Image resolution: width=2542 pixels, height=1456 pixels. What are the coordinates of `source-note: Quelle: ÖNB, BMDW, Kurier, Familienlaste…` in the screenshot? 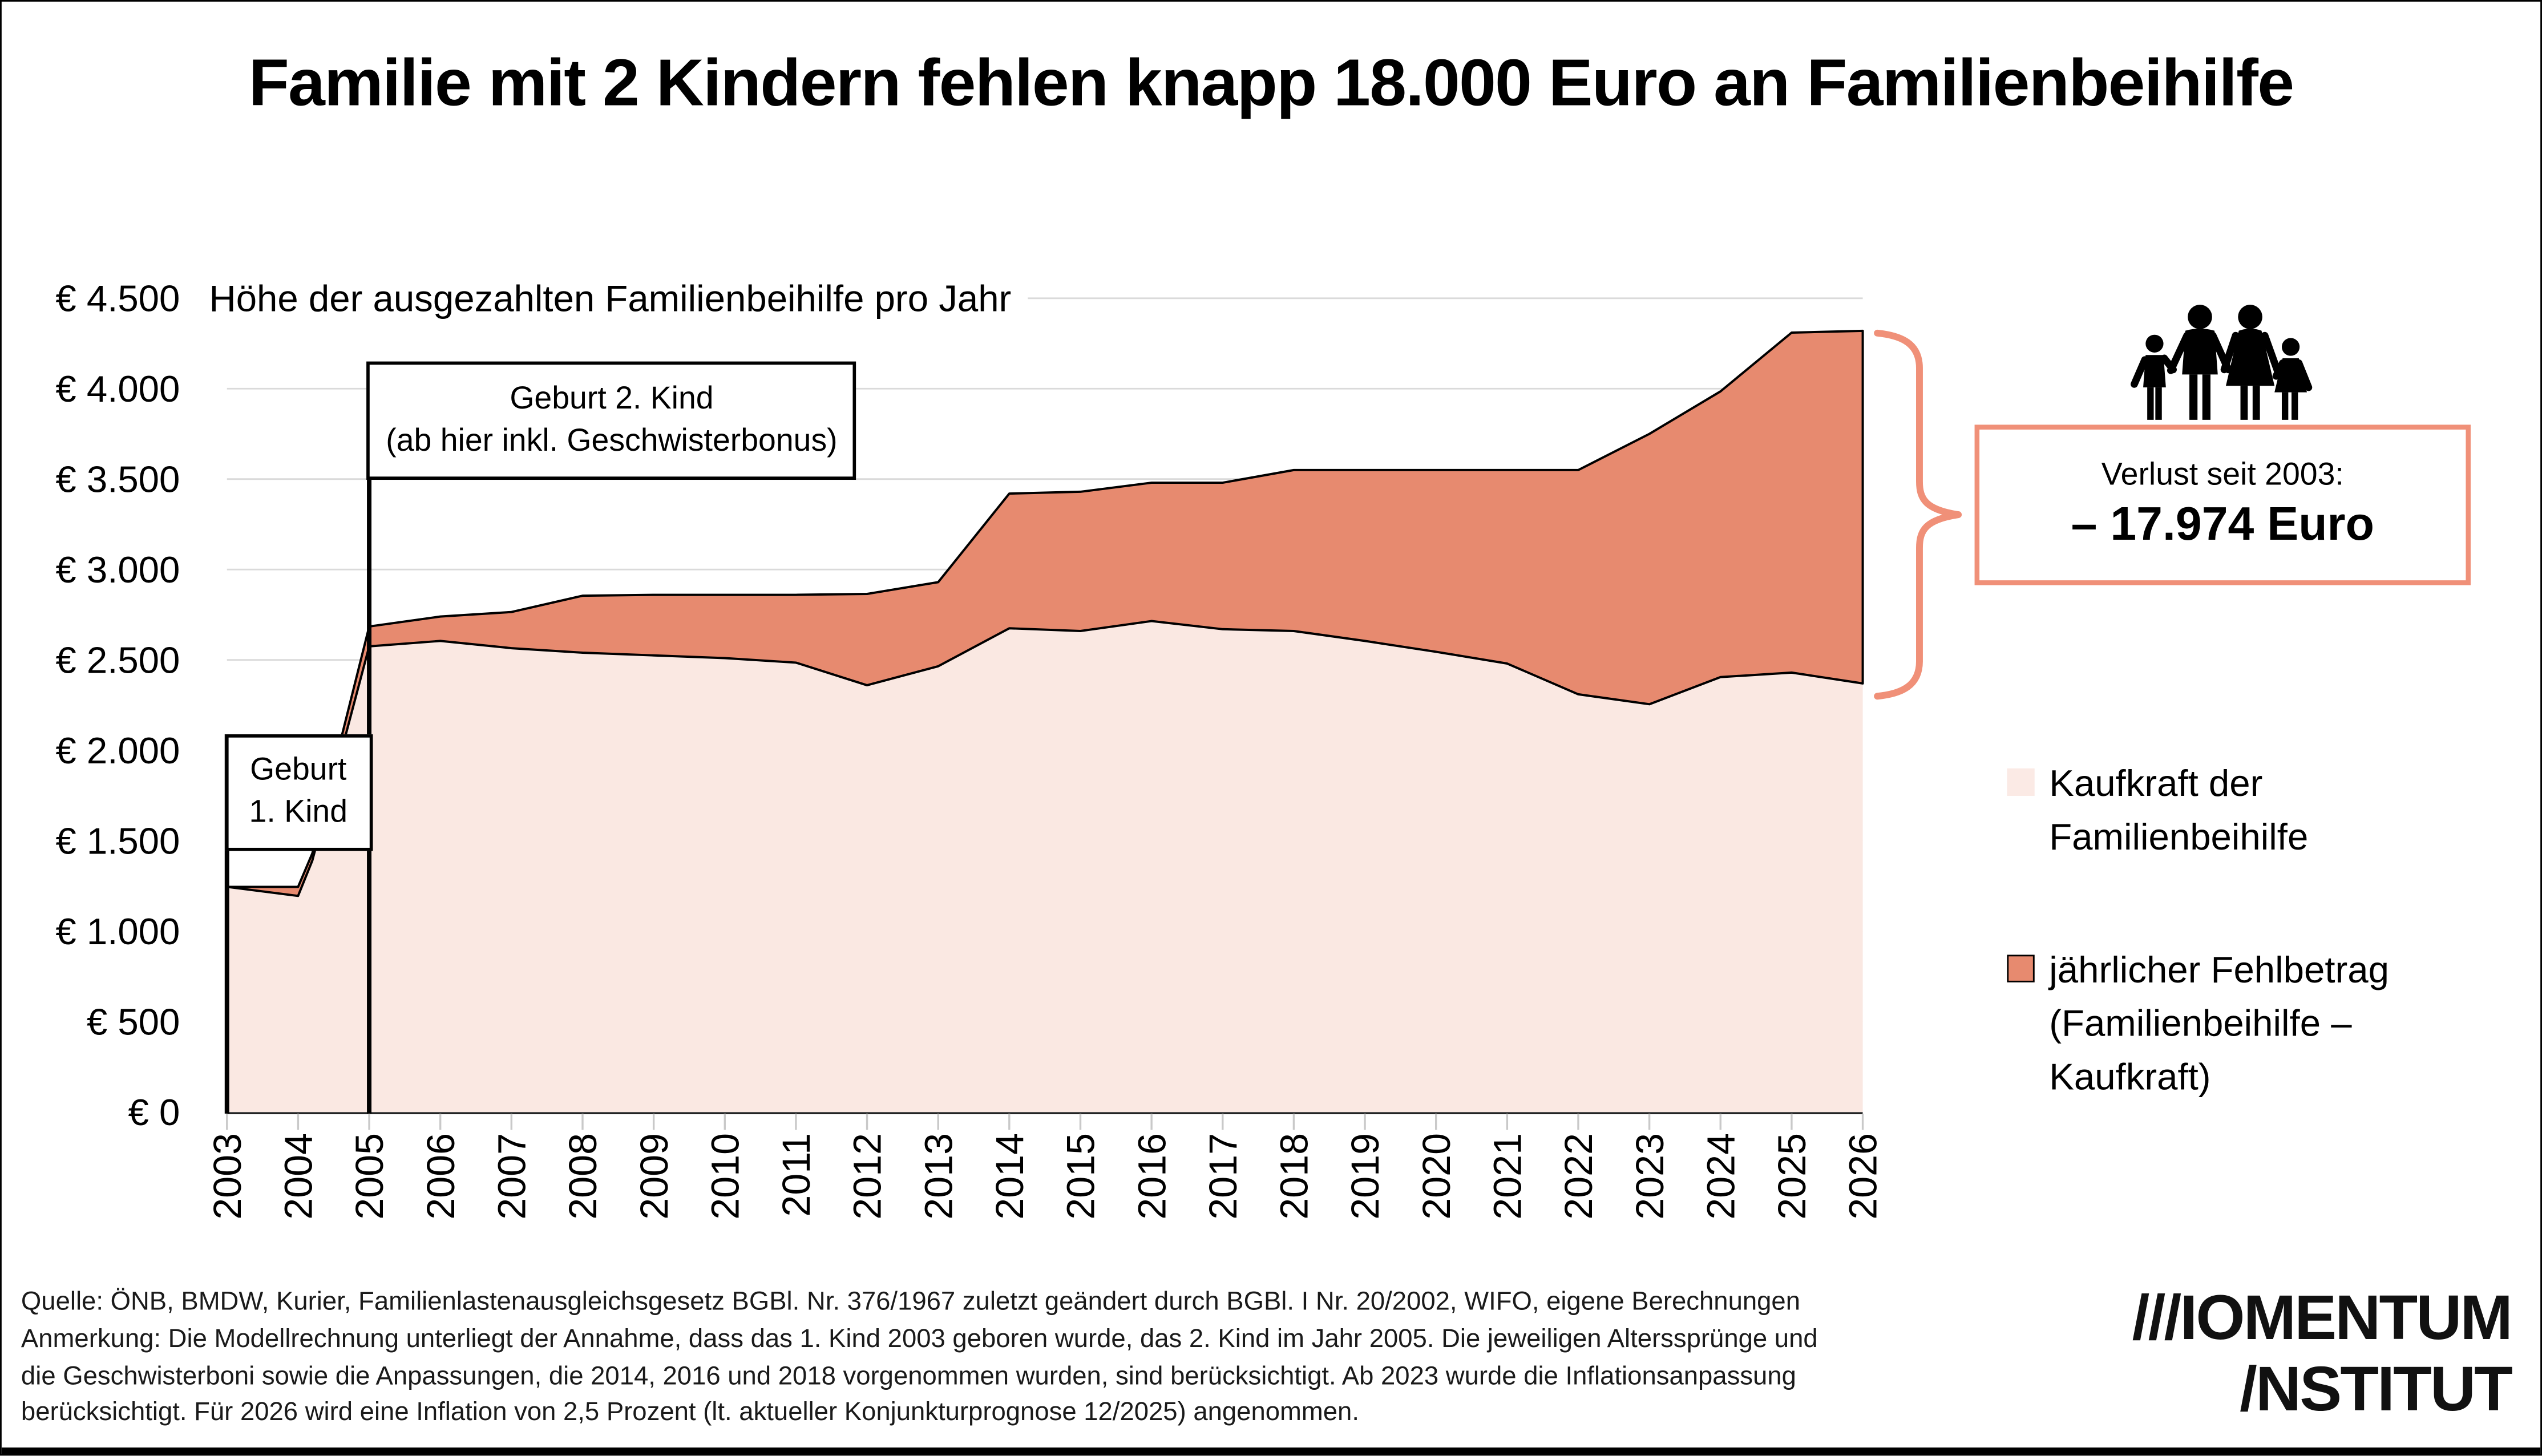 It's located at (919, 1359).